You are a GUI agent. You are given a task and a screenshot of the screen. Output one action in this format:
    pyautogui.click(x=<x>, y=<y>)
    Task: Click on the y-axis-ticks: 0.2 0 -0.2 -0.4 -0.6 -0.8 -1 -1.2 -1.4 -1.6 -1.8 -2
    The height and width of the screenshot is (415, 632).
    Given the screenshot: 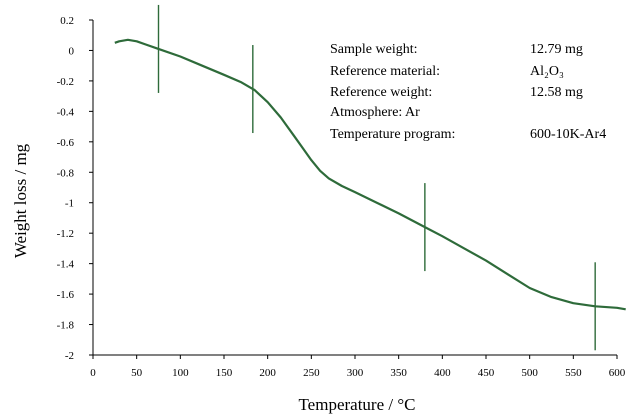 What is the action you would take?
    pyautogui.click(x=75, y=188)
    